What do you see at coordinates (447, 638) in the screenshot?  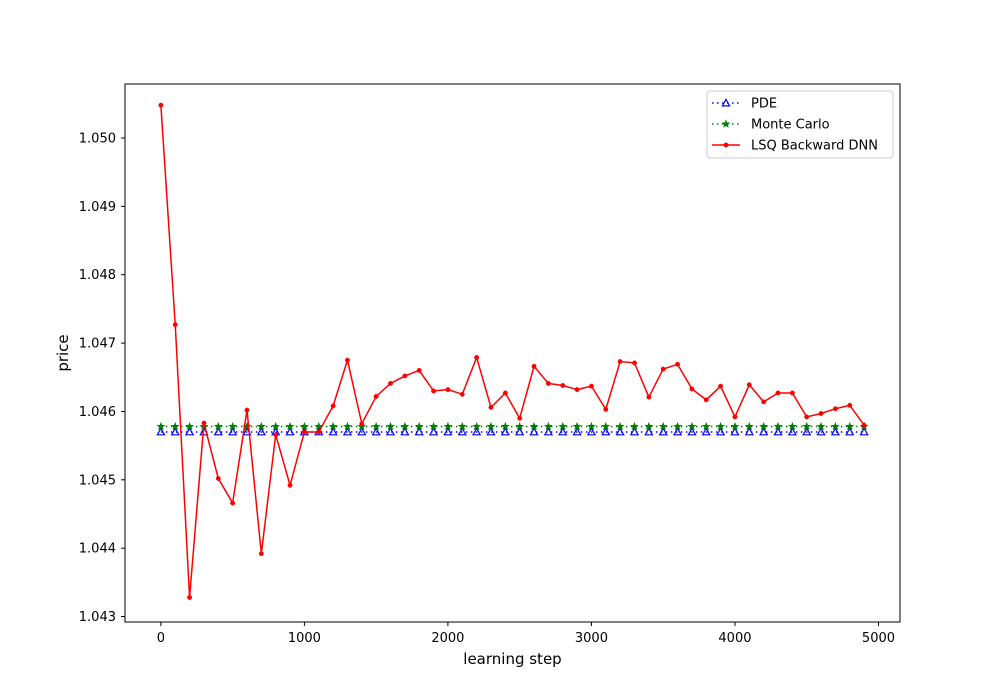 I see `x-tick-label: 2000` at bounding box center [447, 638].